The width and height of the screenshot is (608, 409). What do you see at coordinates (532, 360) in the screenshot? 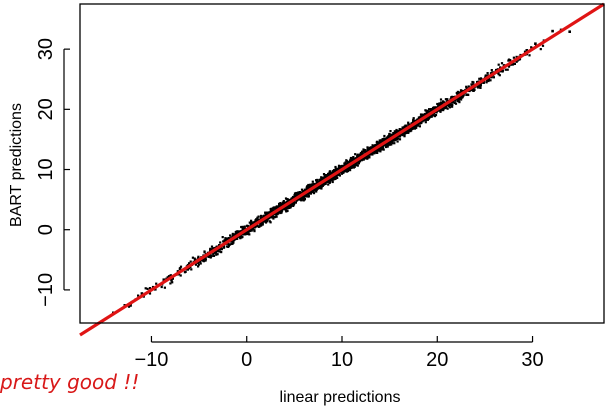
I see `x-tick-label: 30` at bounding box center [532, 360].